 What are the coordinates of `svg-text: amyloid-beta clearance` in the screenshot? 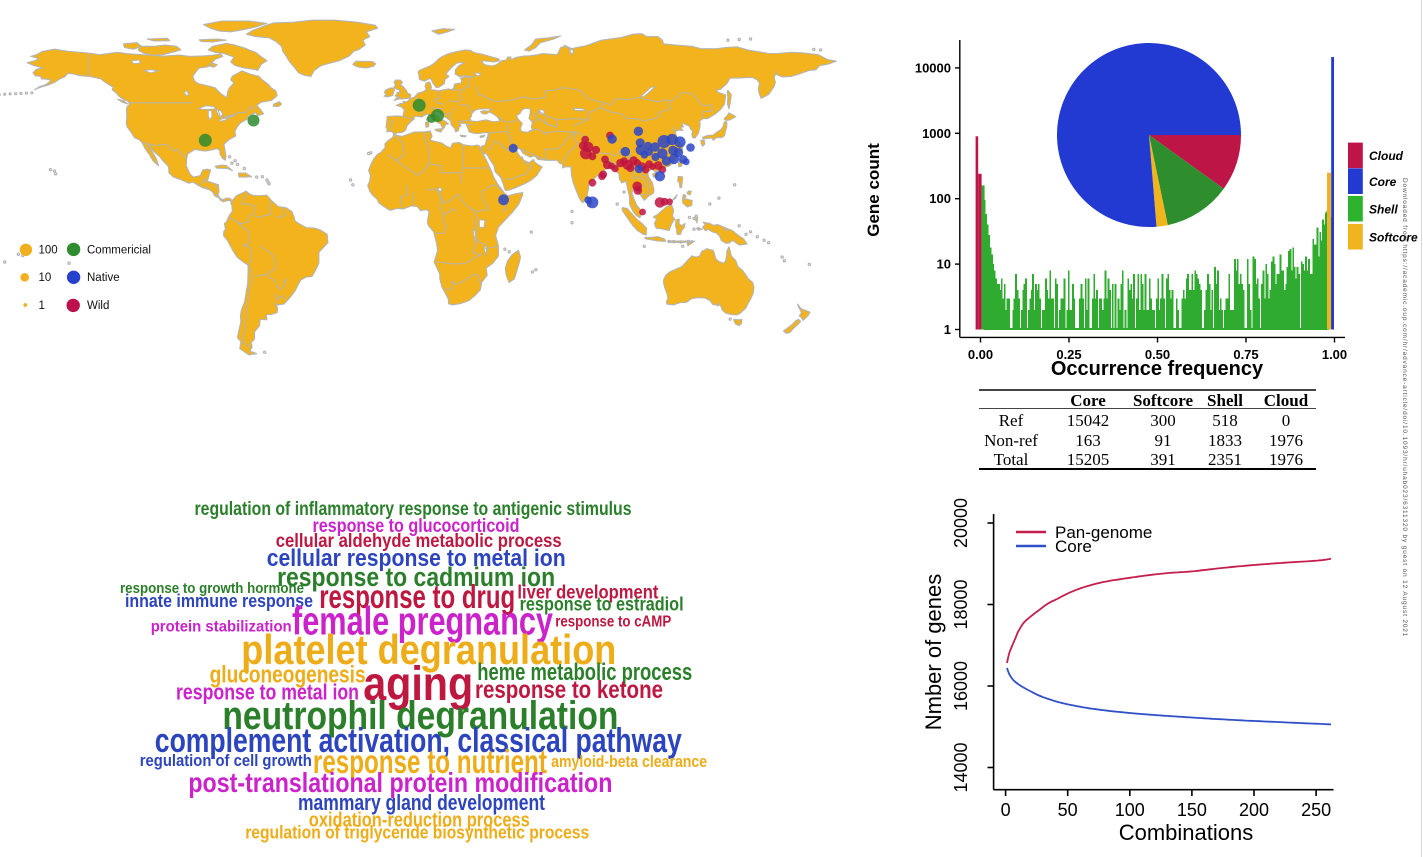 It's located at (629, 761).